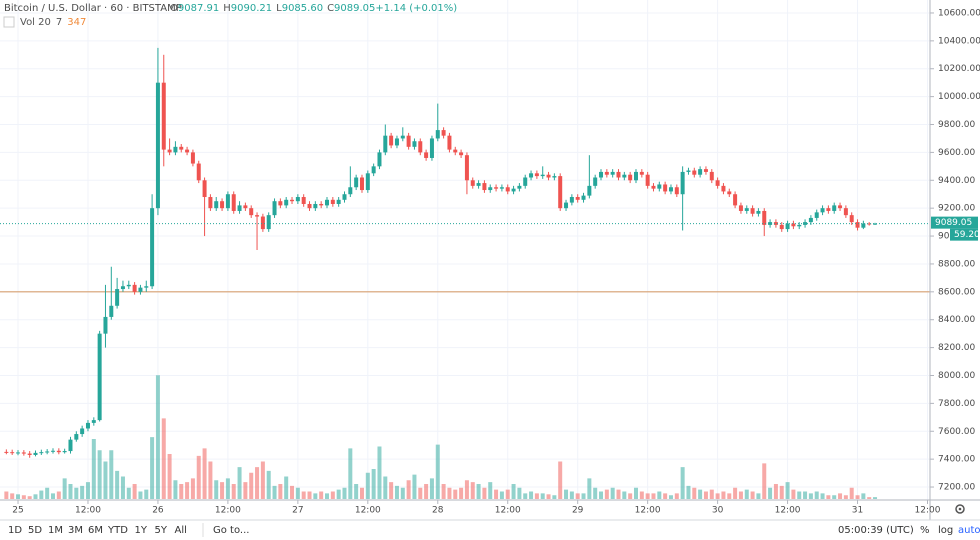 The image size is (980, 540). What do you see at coordinates (15, 530) in the screenshot?
I see `range-button: 1D` at bounding box center [15, 530].